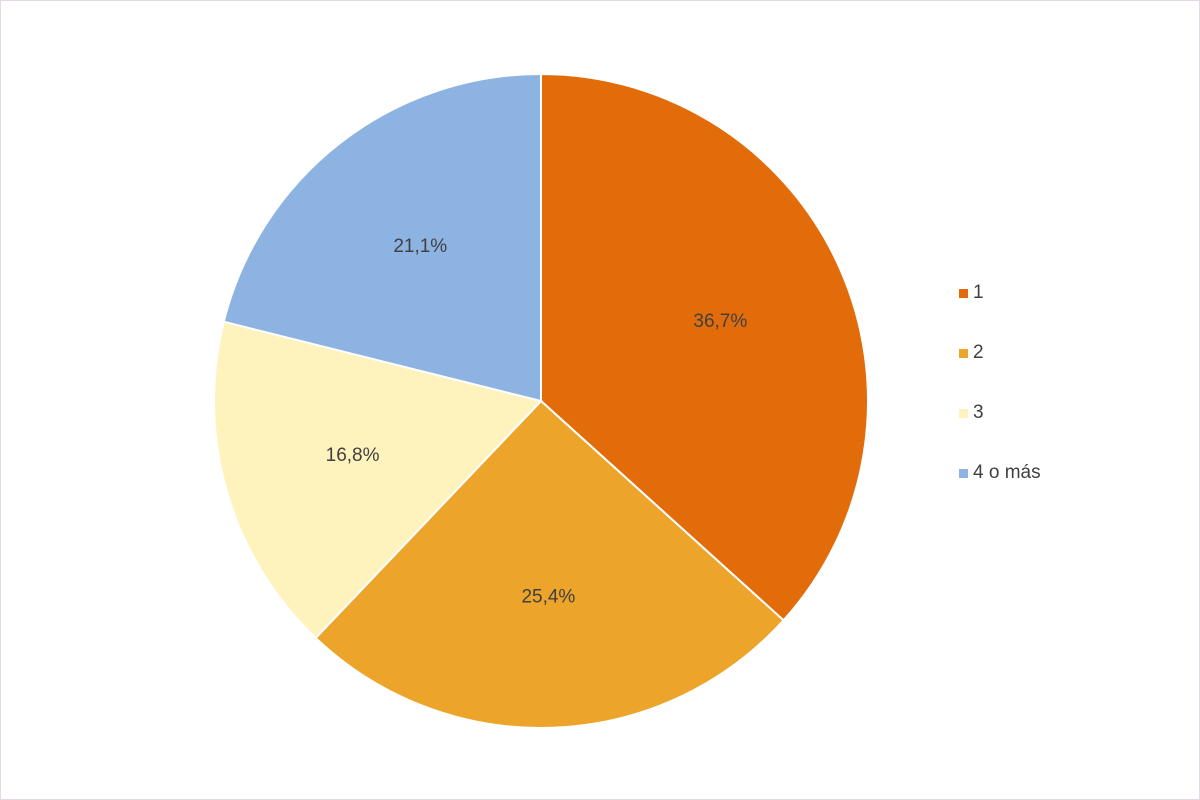 This screenshot has width=1200, height=800. I want to click on data-label-3: 16,8%, so click(353, 455).